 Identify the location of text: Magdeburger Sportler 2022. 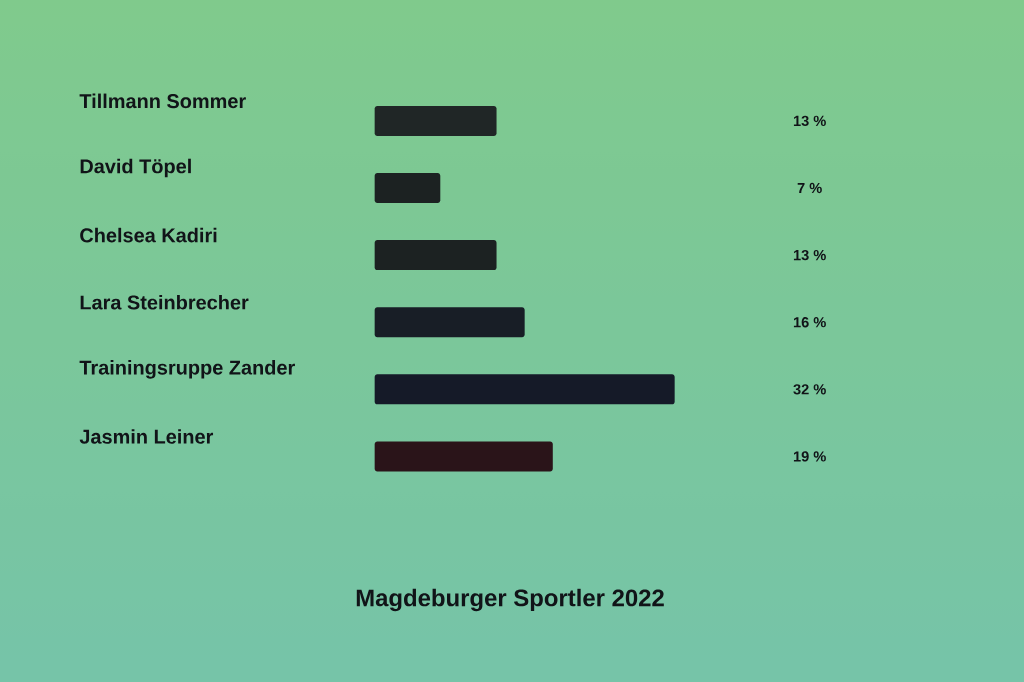
(510, 600).